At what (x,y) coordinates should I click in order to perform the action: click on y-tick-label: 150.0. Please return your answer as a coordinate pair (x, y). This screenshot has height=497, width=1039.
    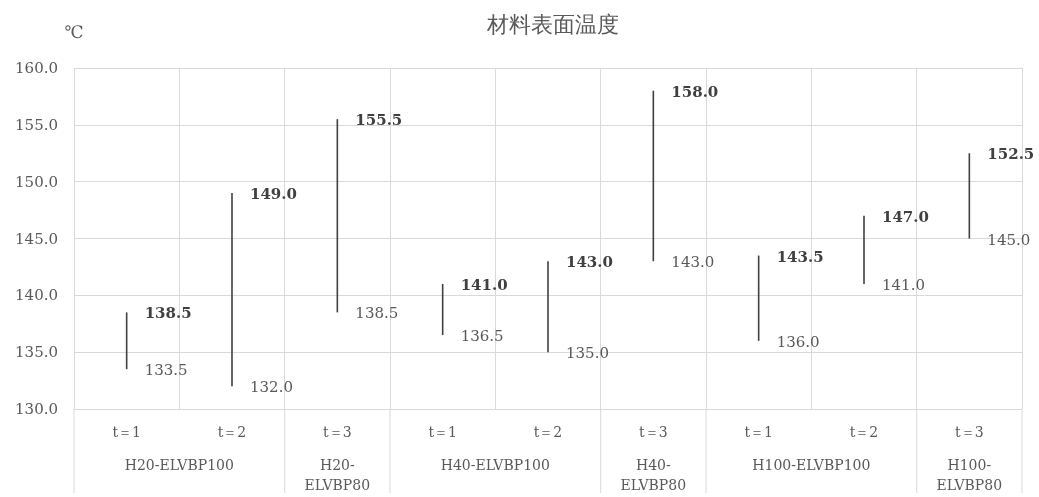
    Looking at the image, I should click on (36, 181).